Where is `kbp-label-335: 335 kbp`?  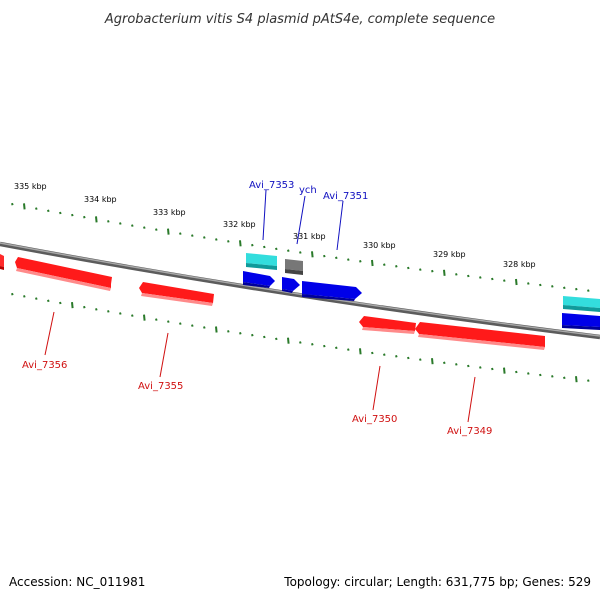
kbp-label-335: 335 kbp is located at coordinates (30, 186).